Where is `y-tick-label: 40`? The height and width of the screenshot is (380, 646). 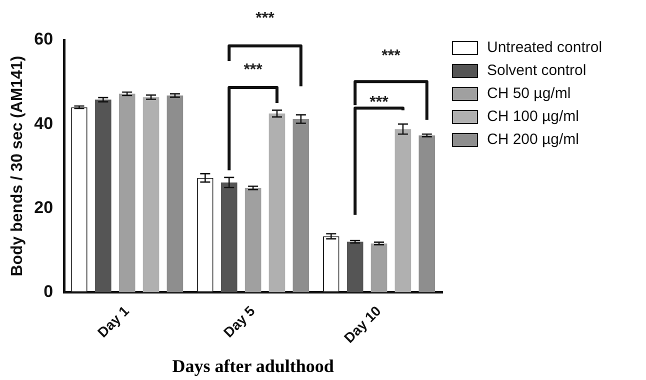 y-tick-label: 40 is located at coordinates (44, 123).